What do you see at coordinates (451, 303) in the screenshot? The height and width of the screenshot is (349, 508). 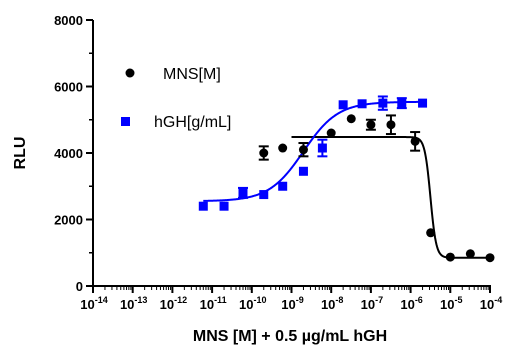 I see `x-tick-label: 10⁻⁵` at bounding box center [451, 303].